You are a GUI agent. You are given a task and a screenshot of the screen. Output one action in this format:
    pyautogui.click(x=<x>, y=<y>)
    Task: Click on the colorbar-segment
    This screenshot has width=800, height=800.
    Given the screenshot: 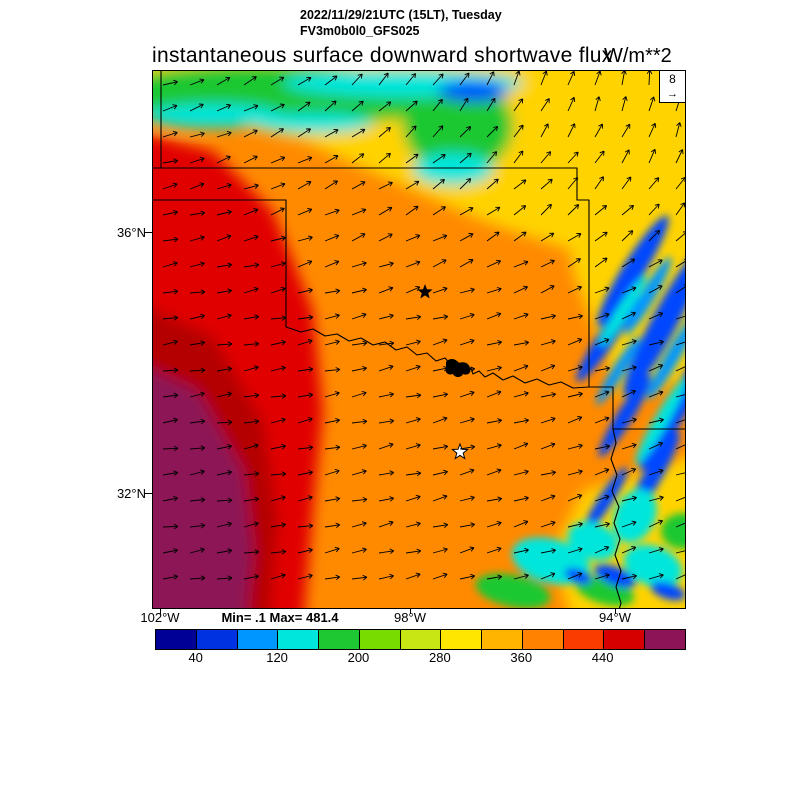 What is the action you would take?
    pyautogui.click(x=502, y=639)
    